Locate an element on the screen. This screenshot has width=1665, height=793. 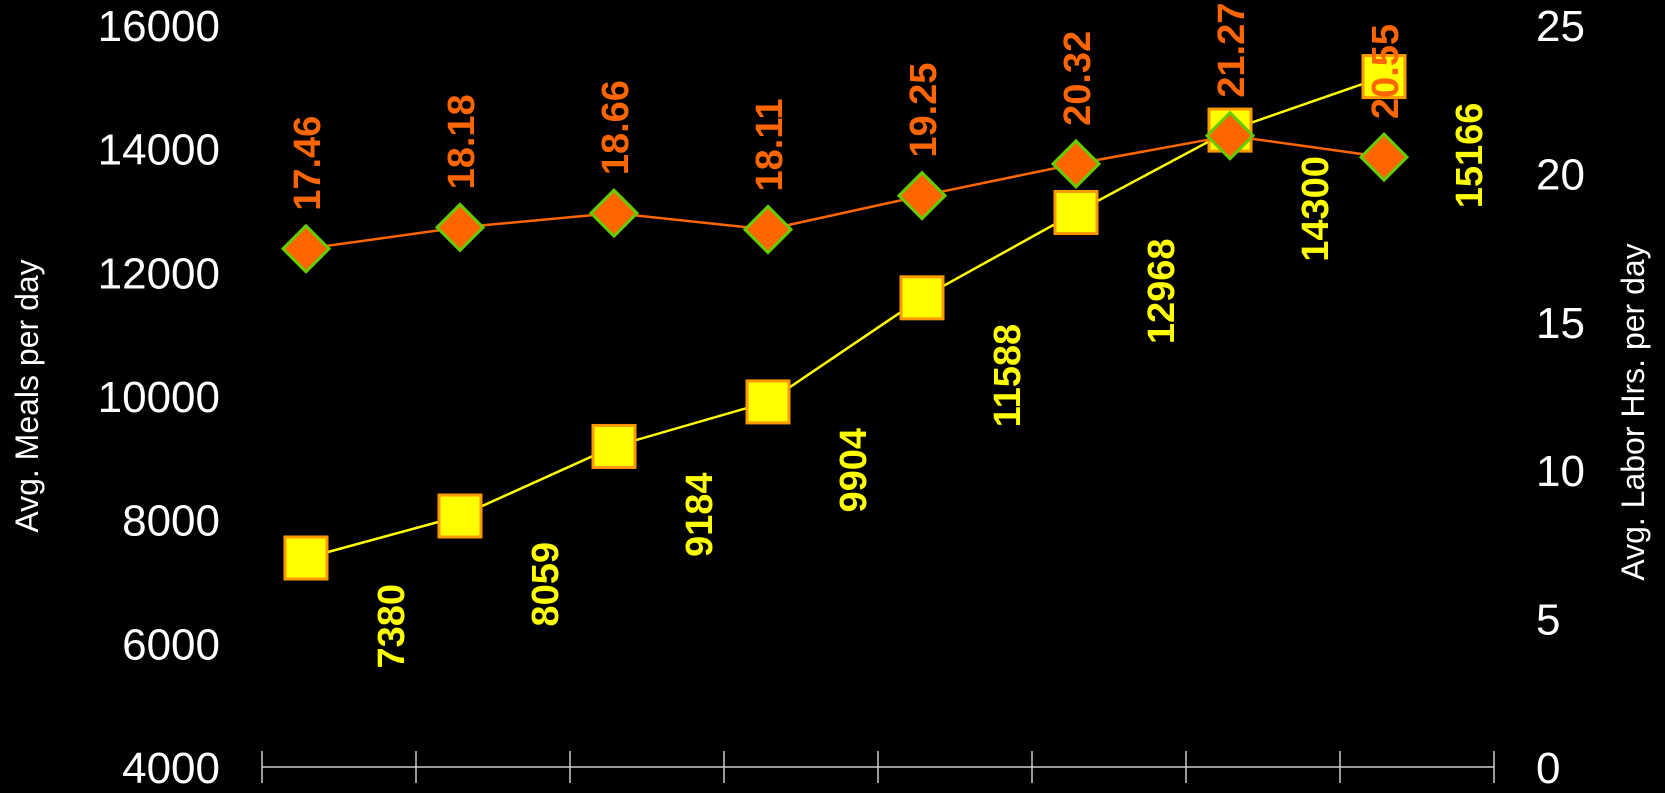
y-right-tick-label: 20 is located at coordinates (1560, 174).